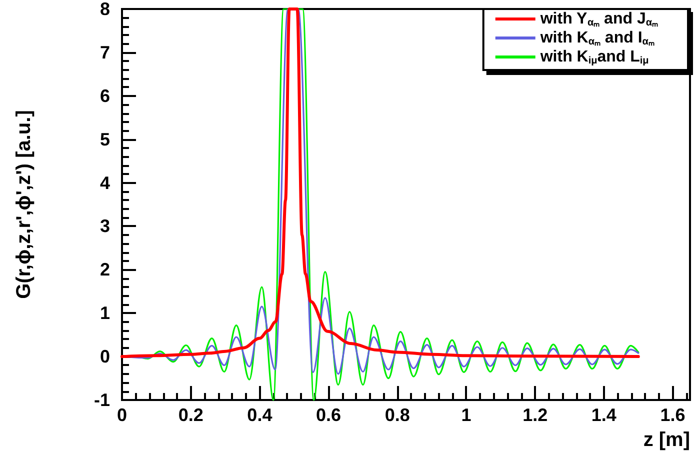 Image resolution: width=700 pixels, height=464 pixels. Describe the element at coordinates (105, 226) in the screenshot. I see `y-tick-label: 3` at that location.